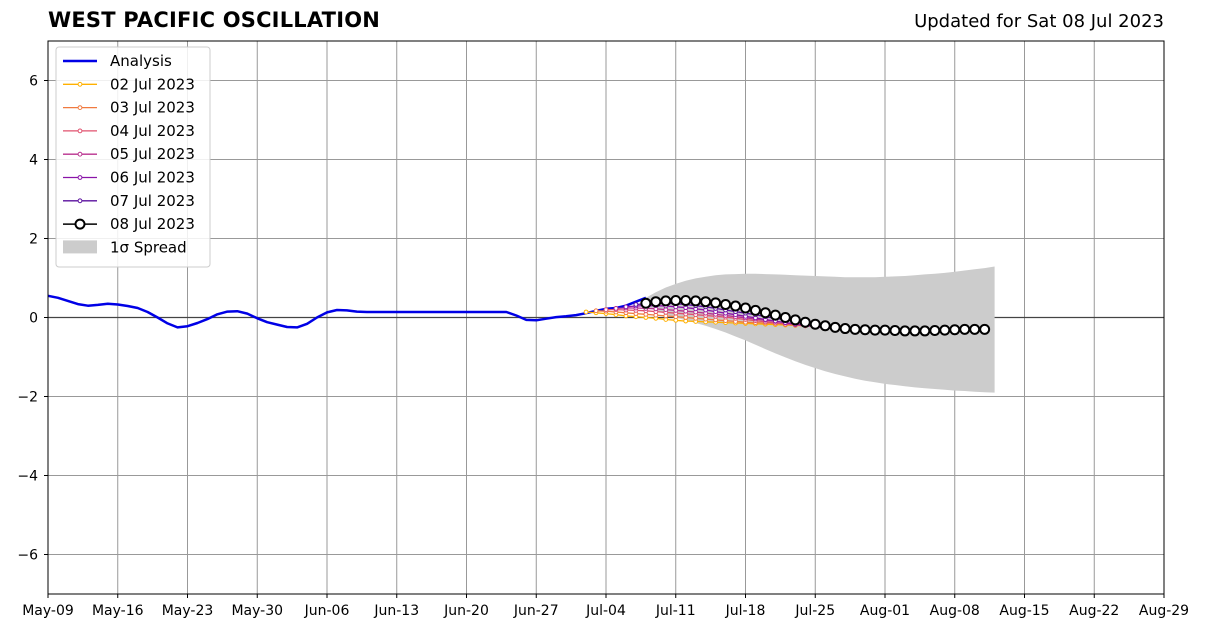 This screenshot has height=633, width=1206. What do you see at coordinates (152, 84) in the screenshot?
I see `legend-label: 02 Jul 2023` at bounding box center [152, 84].